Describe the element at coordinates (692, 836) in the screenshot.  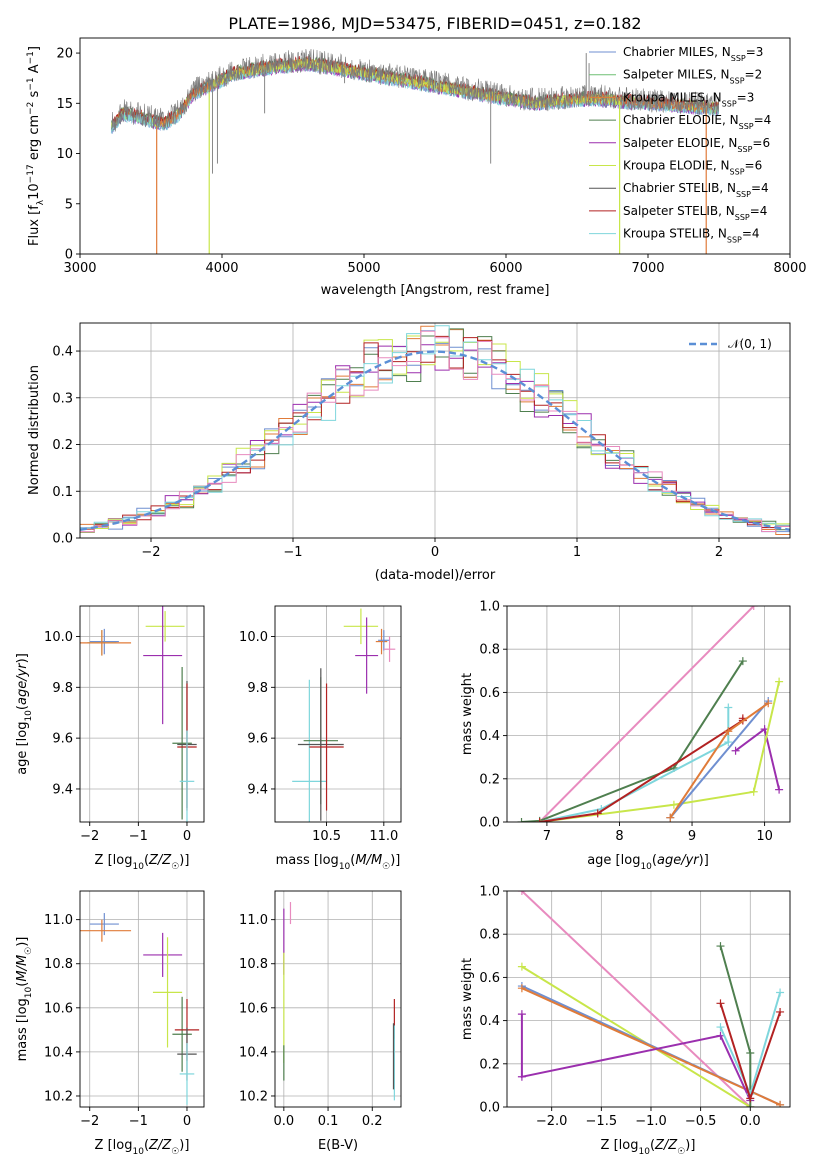
I see `mw-vs-age-xtick-label: 9` at that location.